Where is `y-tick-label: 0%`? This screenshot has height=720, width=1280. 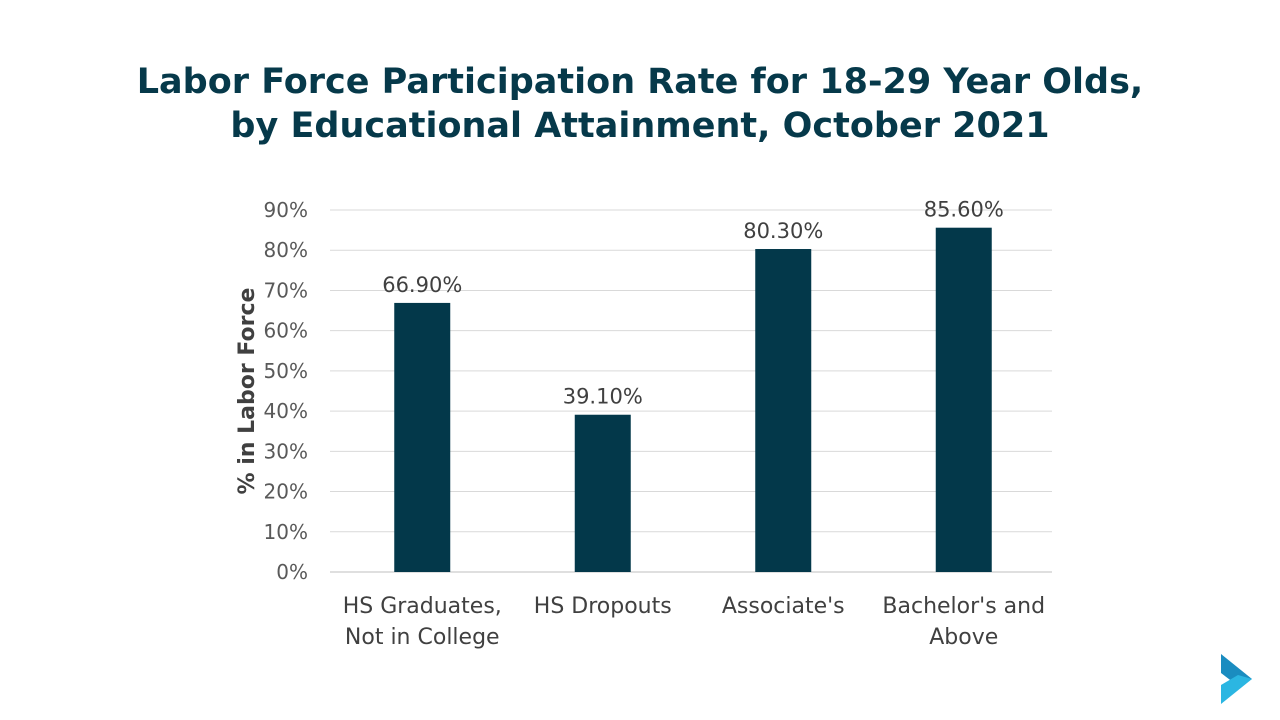
y-tick-label: 0% is located at coordinates (292, 572).